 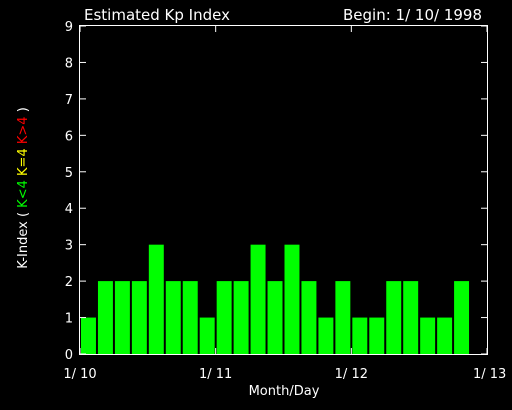 What do you see at coordinates (23, 162) in the screenshot?
I see `y-axis-label-part-3: K=4` at bounding box center [23, 162].